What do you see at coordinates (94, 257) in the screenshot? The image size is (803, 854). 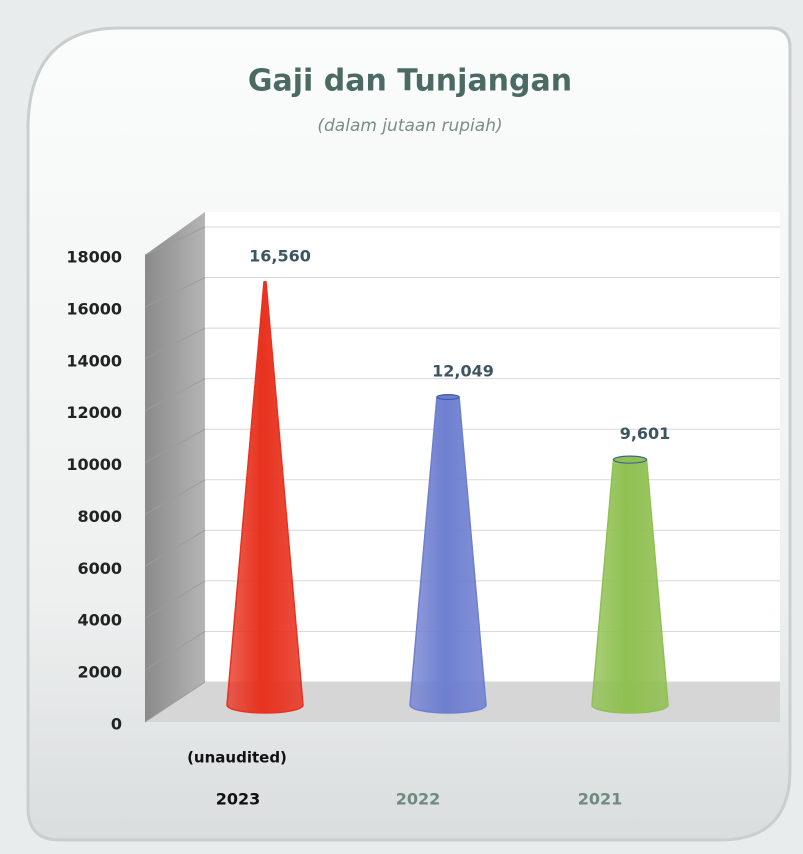 I see `y-tick-label: 18000` at bounding box center [94, 257].